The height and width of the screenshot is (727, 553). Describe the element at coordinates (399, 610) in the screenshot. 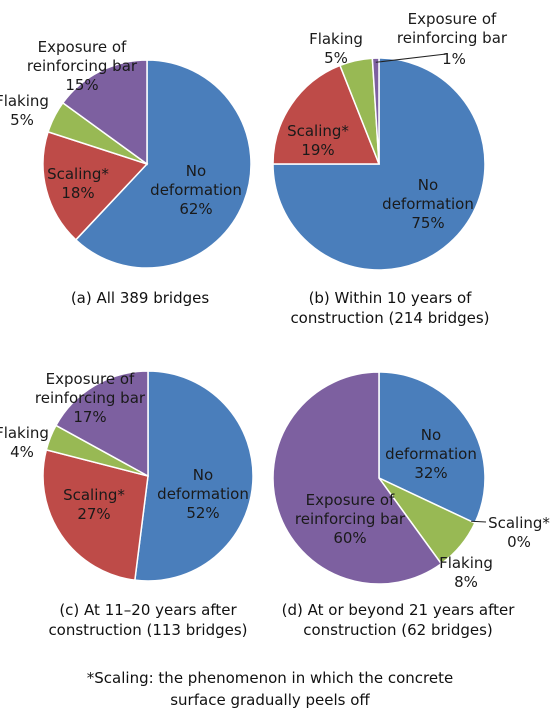

I see `caption-line: (d) At or beyond 21 years after` at that location.